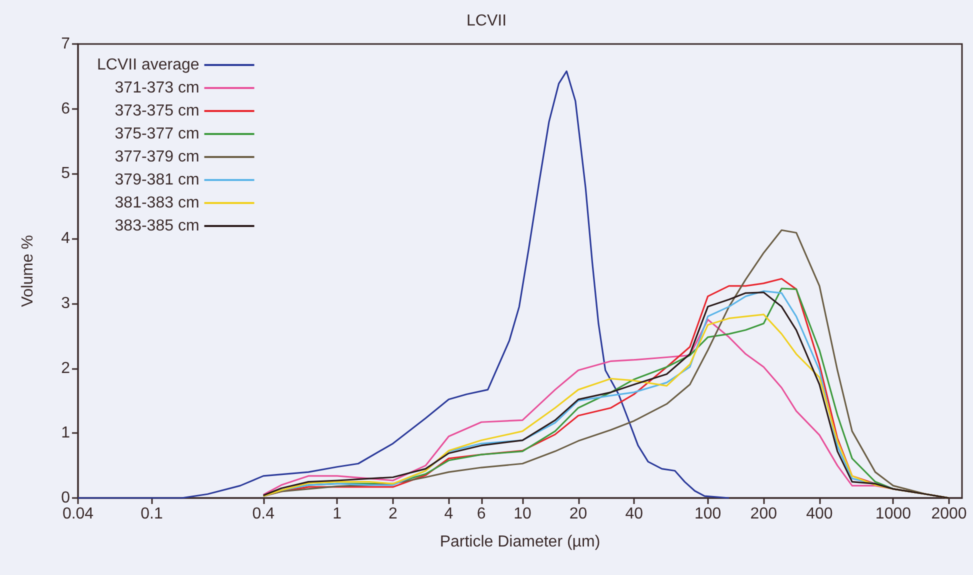 The height and width of the screenshot is (575, 973). I want to click on legend-label: 377-379 cm, so click(157, 157).